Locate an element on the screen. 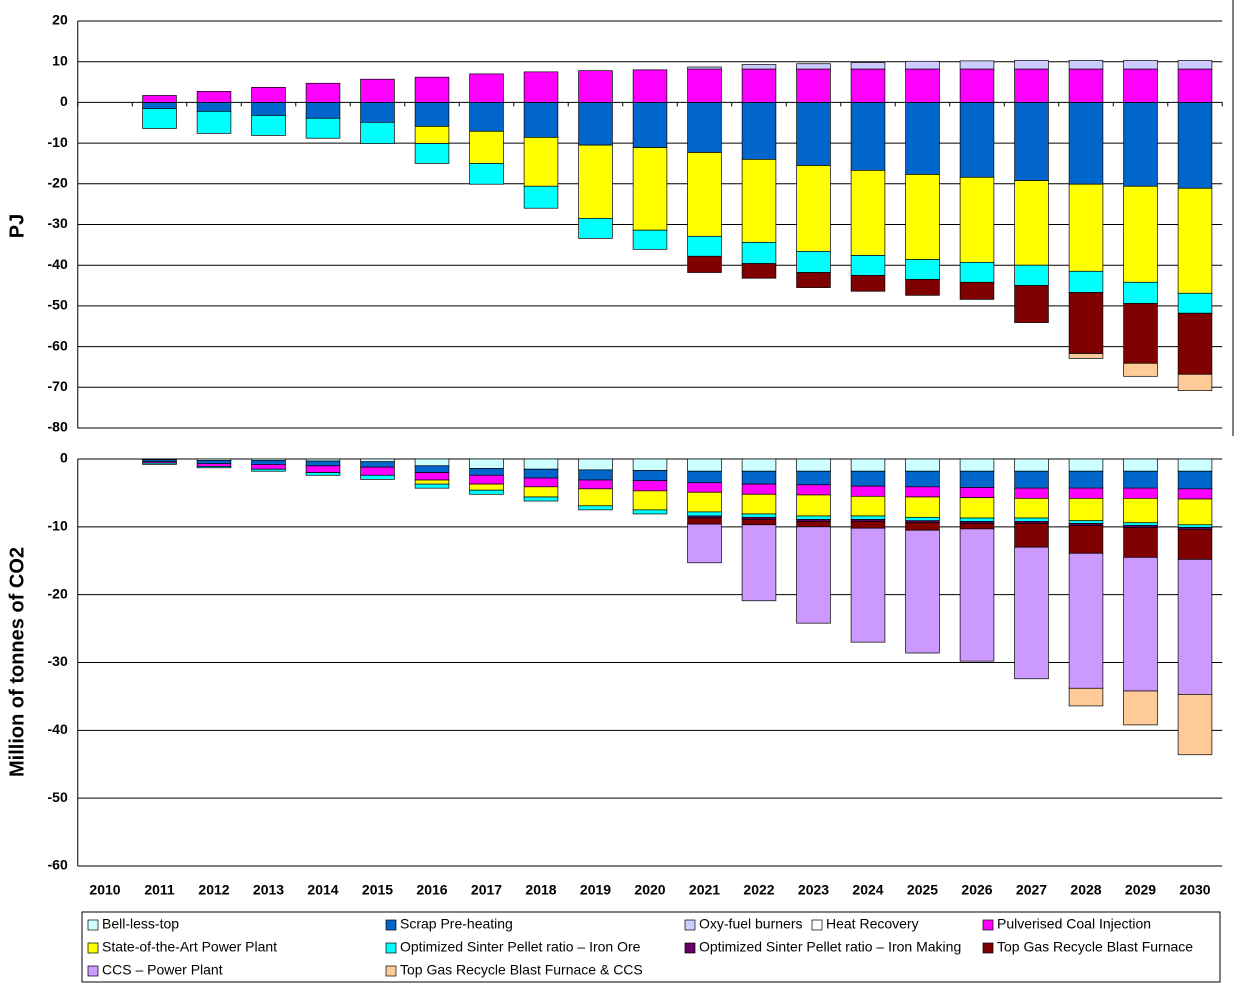 The width and height of the screenshot is (1234, 984). legend-label: Top Gas Recycle Blast Furnace & CCS is located at coordinates (521, 970).